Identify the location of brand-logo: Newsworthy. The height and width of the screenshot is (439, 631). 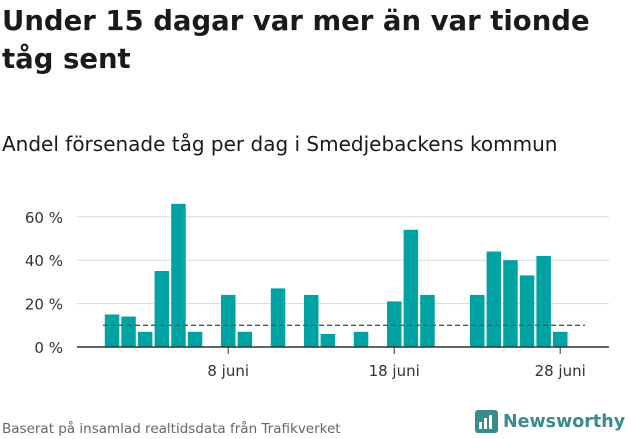
(550, 421).